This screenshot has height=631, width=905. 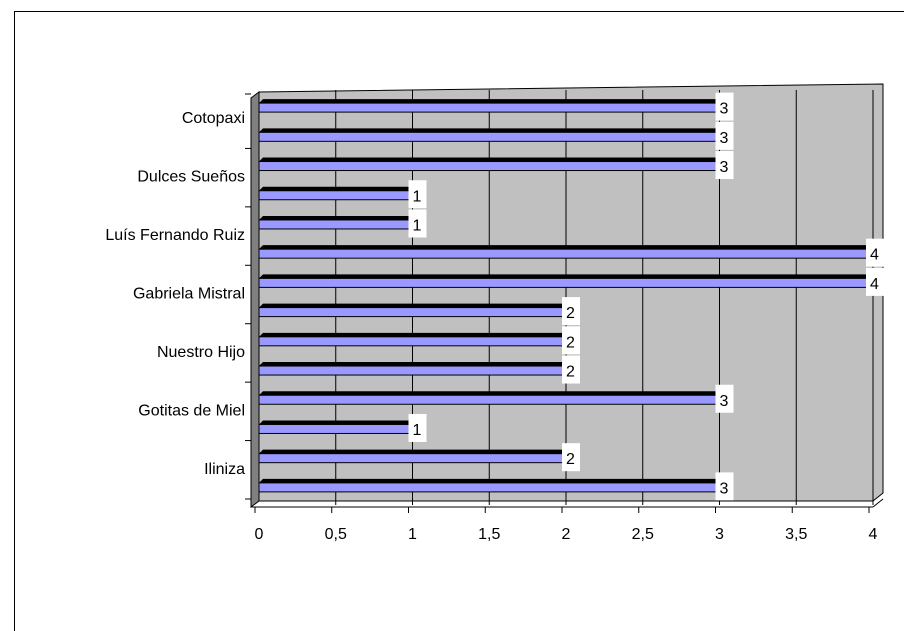 What do you see at coordinates (255, 299) in the screenshot?
I see `side-wall` at bounding box center [255, 299].